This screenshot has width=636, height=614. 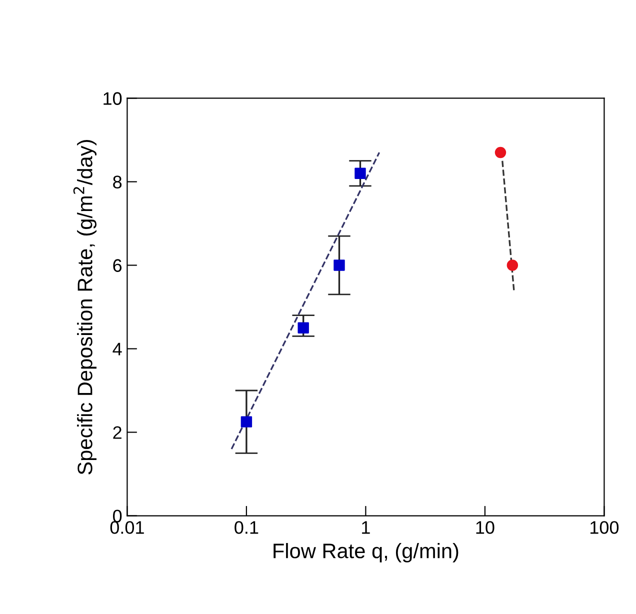 What do you see at coordinates (127, 527) in the screenshot?
I see `x-tick-label: 0.01` at bounding box center [127, 527].